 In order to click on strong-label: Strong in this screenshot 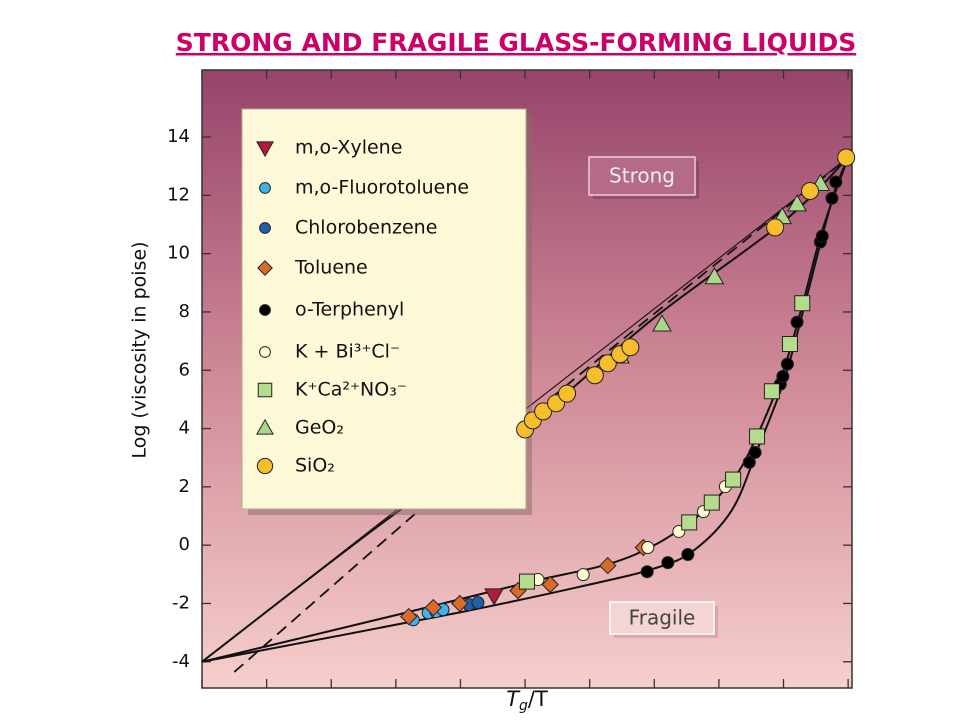, I will do `click(642, 176)`.